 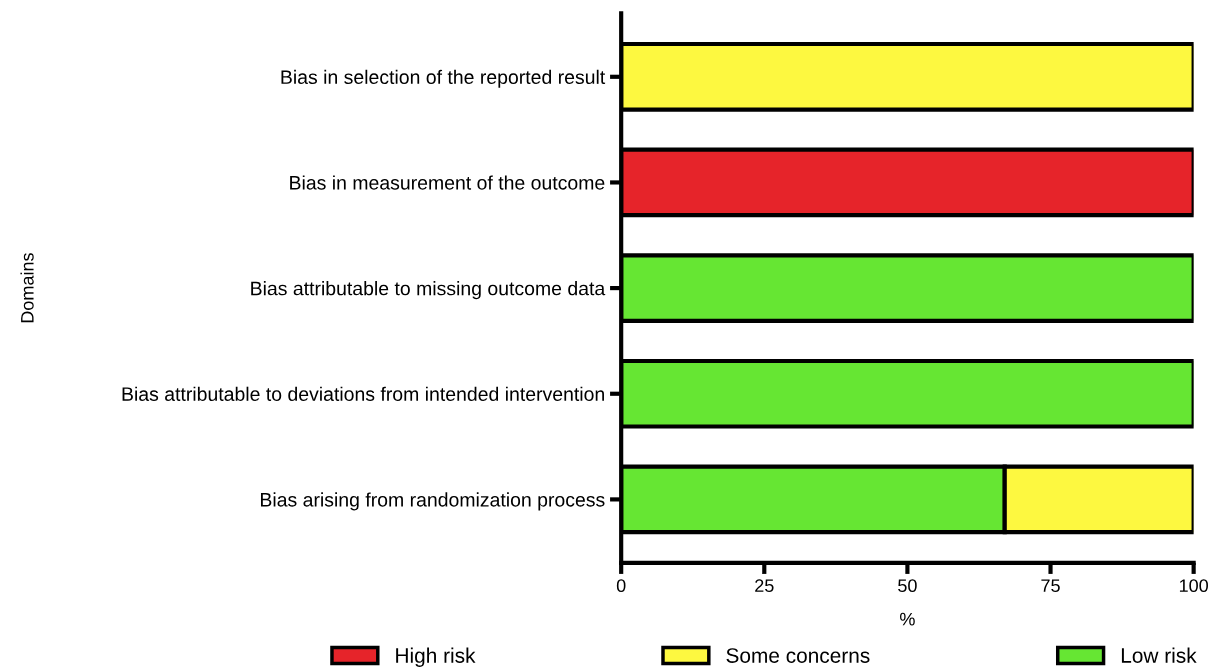 I want to click on x-tick-label: 50, so click(x=907, y=586).